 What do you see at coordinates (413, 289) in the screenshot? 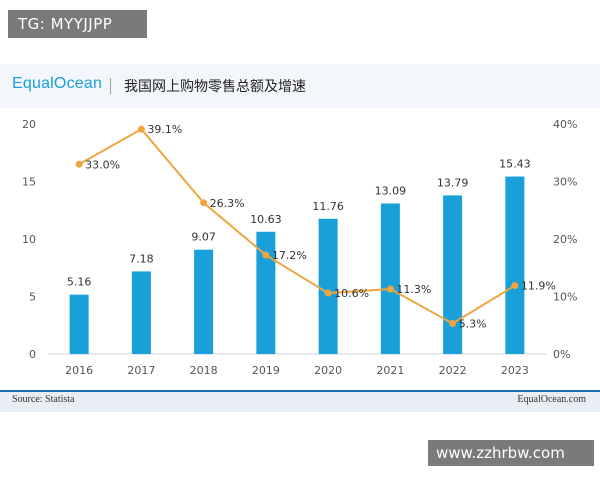
I see `growth-value-label: 11.3%` at bounding box center [413, 289].